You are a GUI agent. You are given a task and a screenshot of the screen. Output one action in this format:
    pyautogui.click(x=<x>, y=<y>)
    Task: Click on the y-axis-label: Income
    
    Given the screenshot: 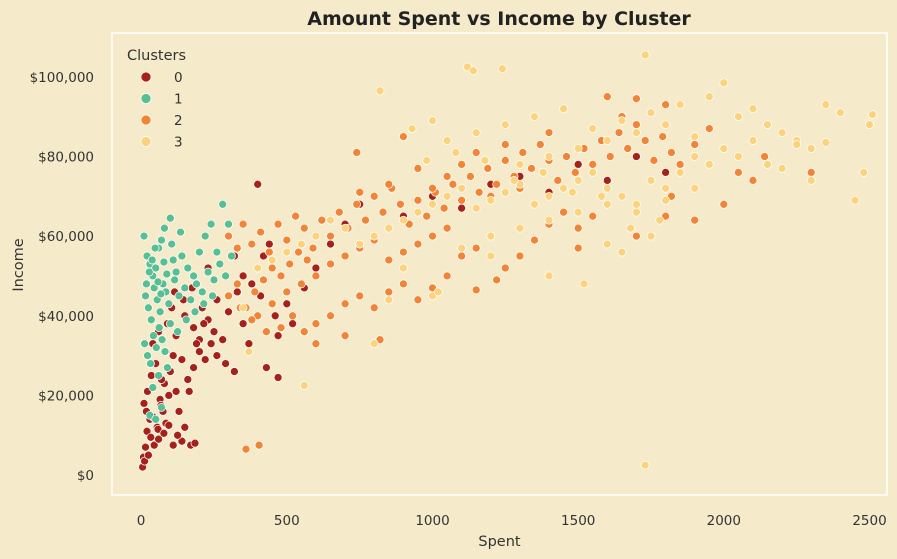 What is the action you would take?
    pyautogui.click(x=19, y=264)
    